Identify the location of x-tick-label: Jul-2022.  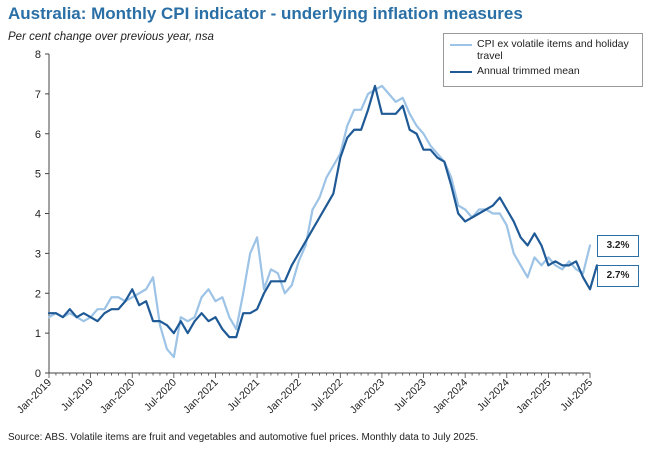
(326, 395).